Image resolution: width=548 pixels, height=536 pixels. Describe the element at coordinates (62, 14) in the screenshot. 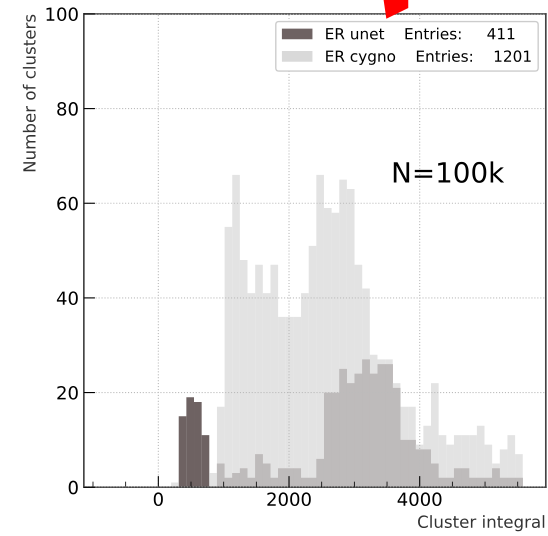

I see `y-tick-label: 100` at that location.